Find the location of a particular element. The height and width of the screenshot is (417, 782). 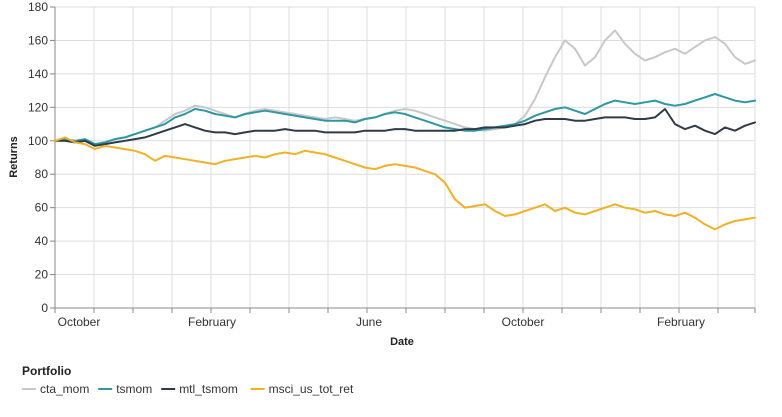

legend-title: Portfolio is located at coordinates (46, 371).